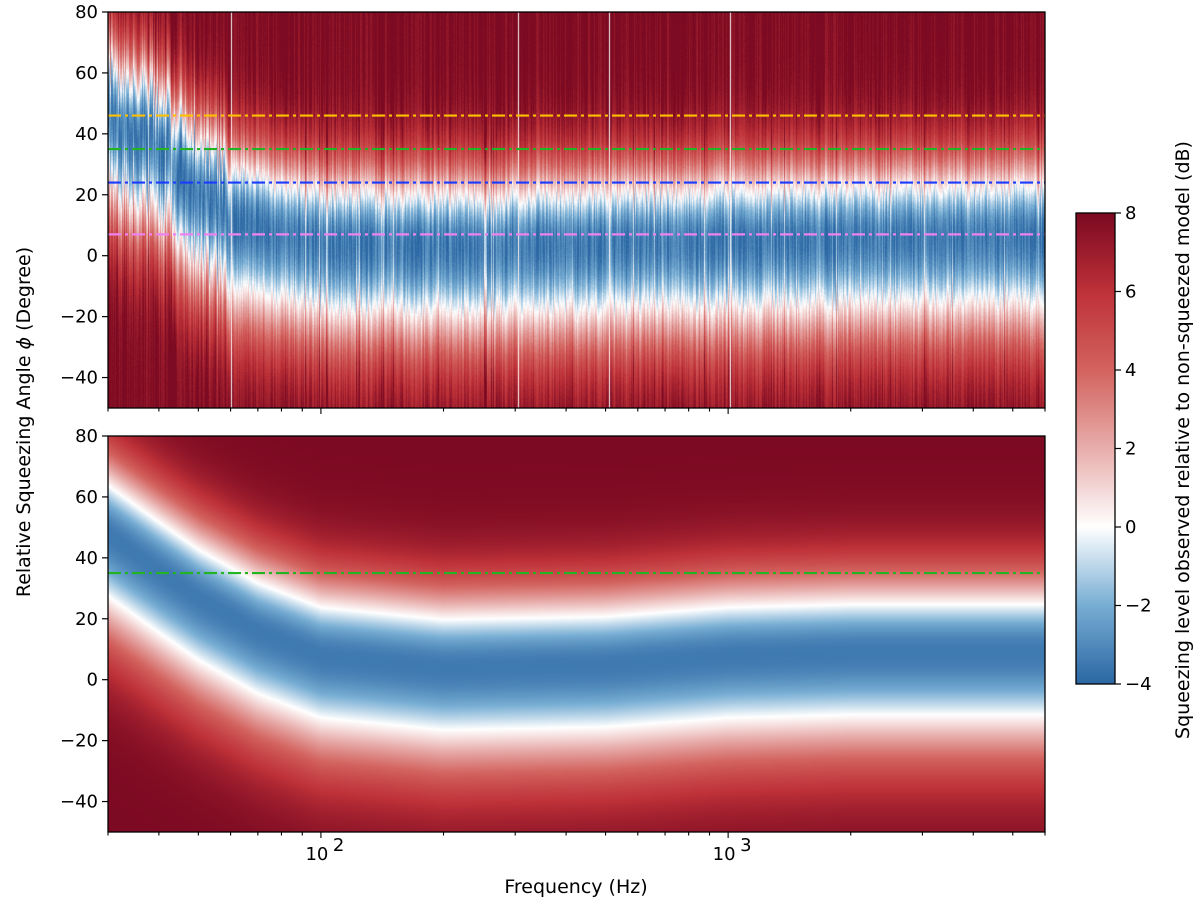 The width and height of the screenshot is (1200, 902). Describe the element at coordinates (575, 887) in the screenshot. I see `x-axis-label: Frequency (Hz)` at that location.